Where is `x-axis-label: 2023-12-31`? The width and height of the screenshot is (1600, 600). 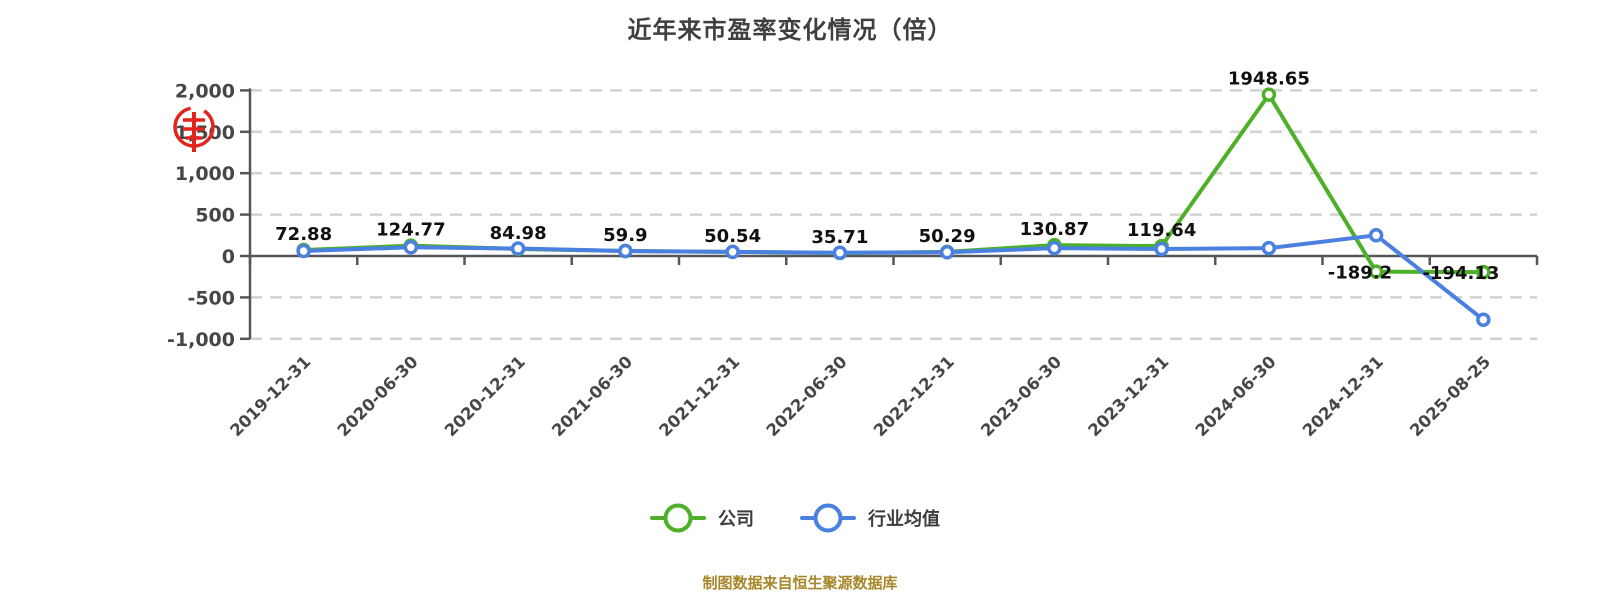 x-axis-label: 2023-12-31 is located at coordinates (1128, 396).